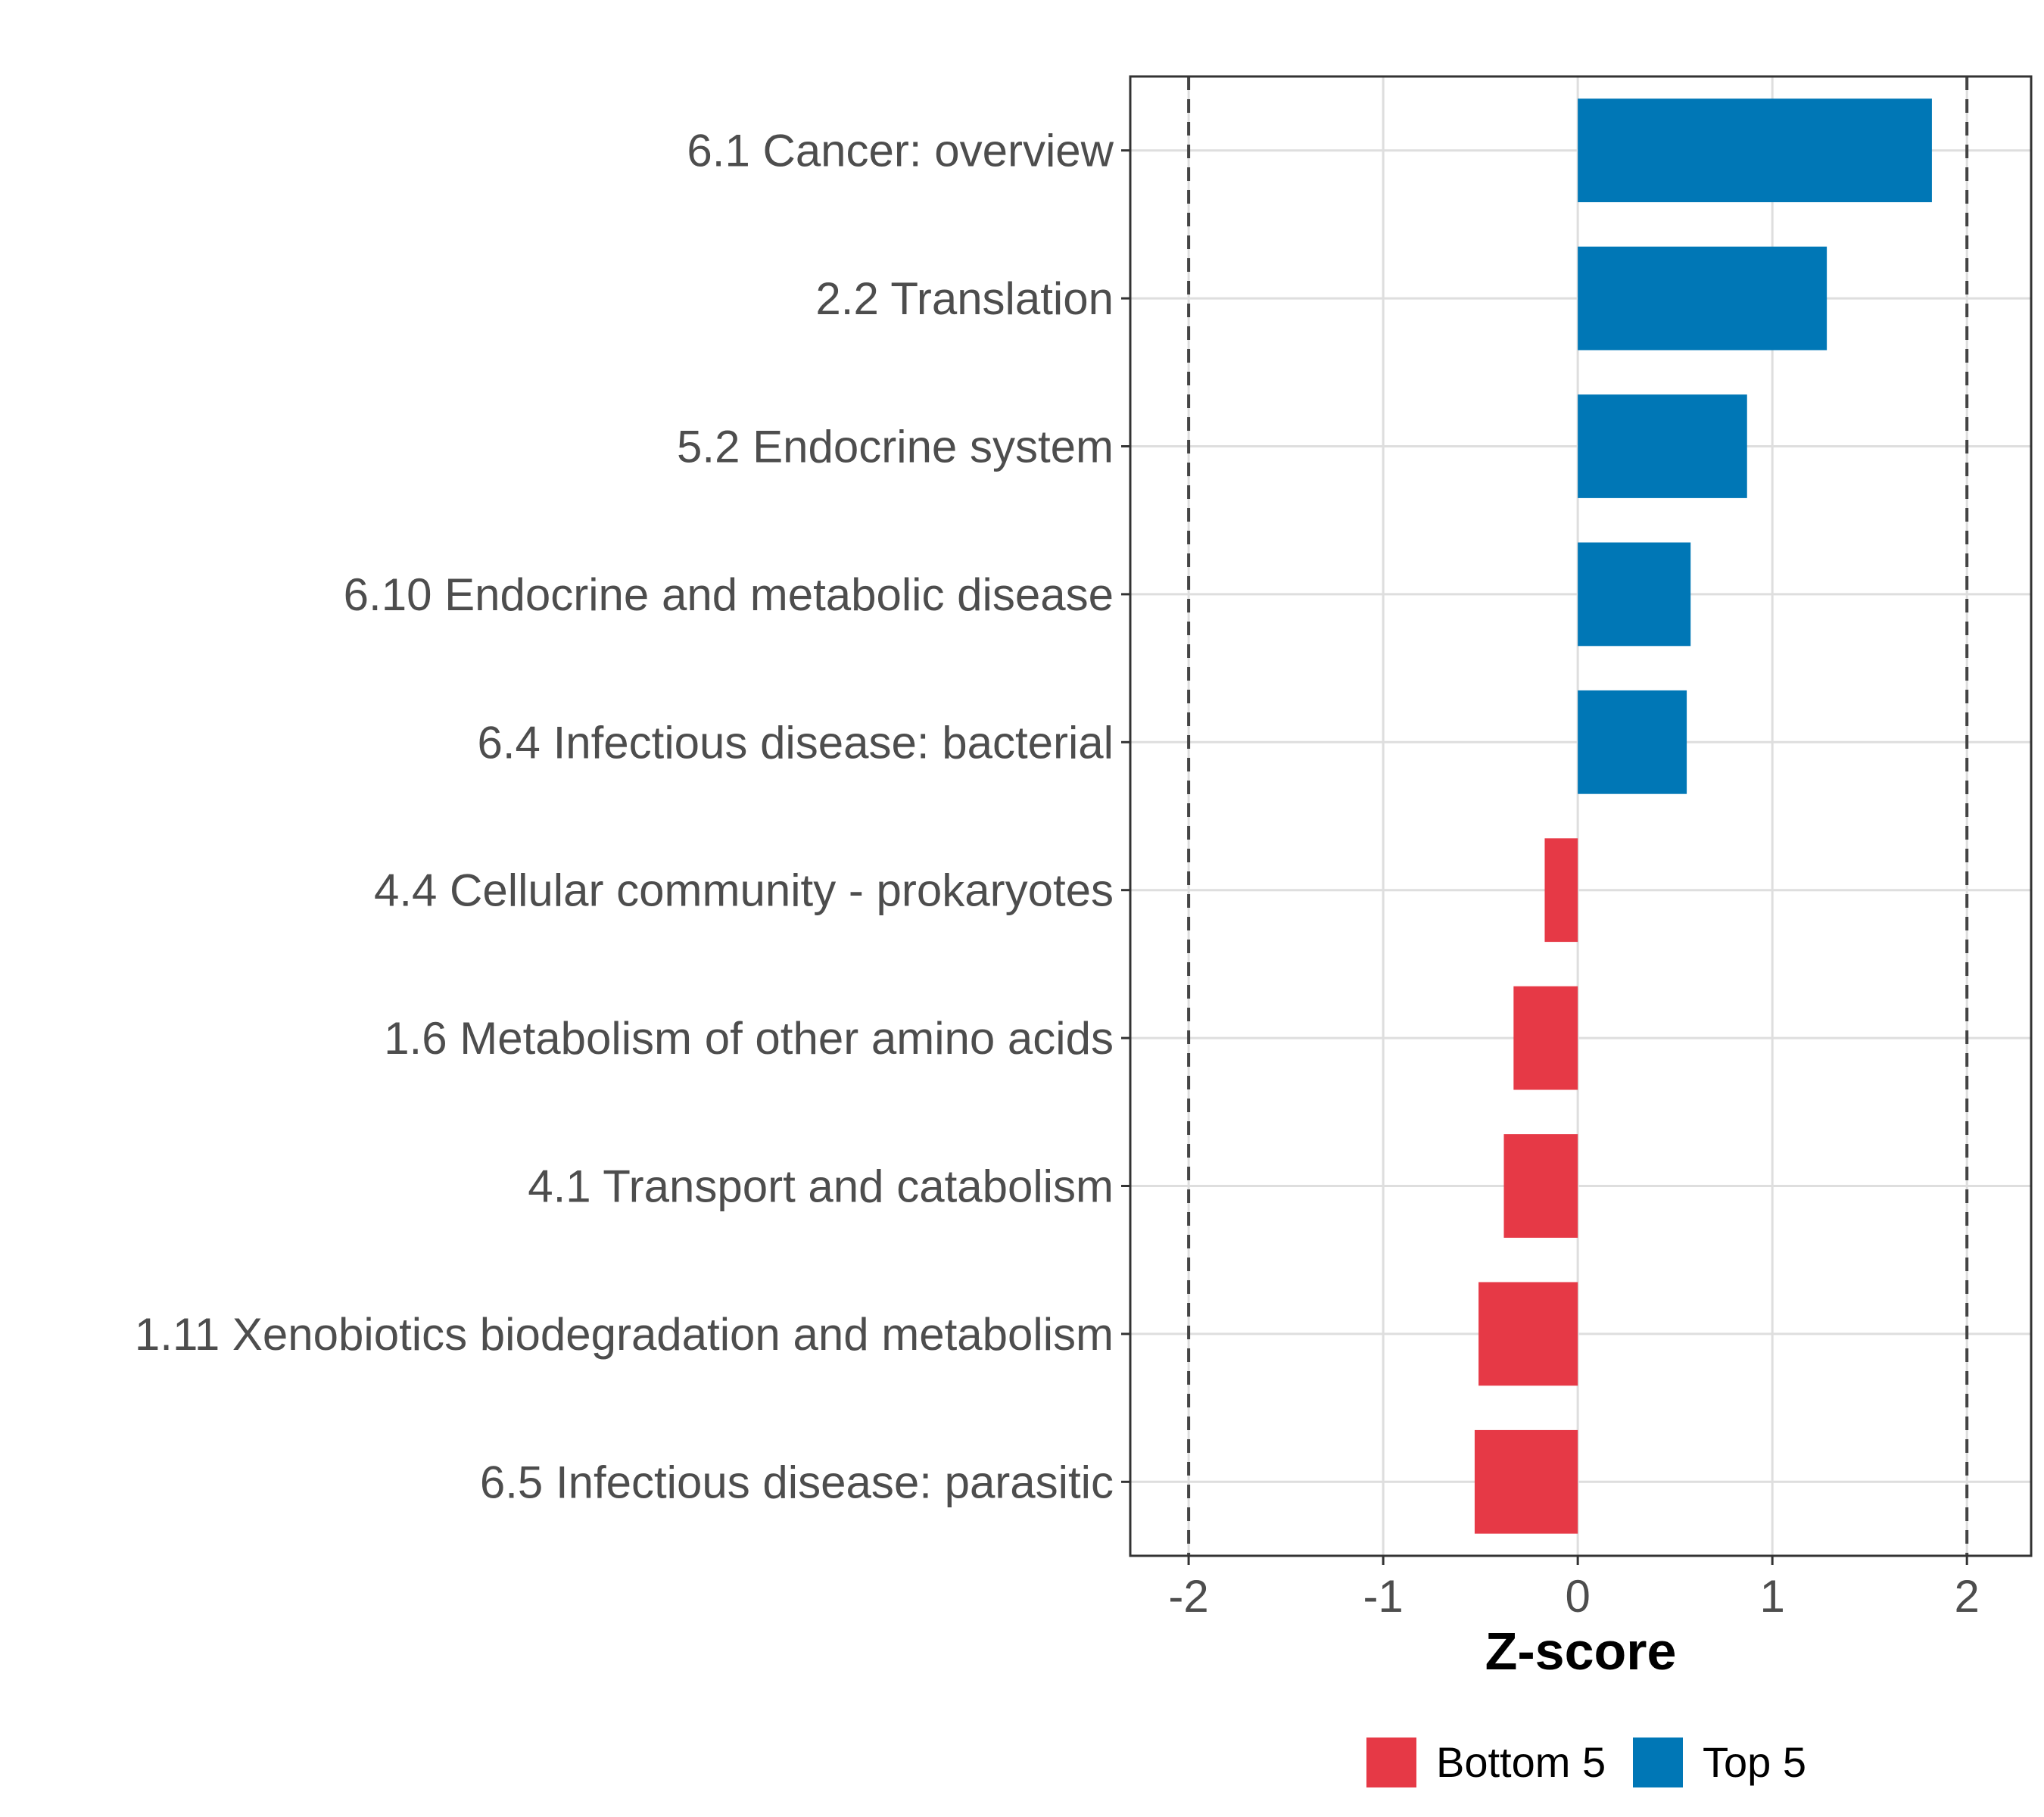  Describe the element at coordinates (821, 1186) in the screenshot. I see `y-tick-label: 4.1 Transport and catabolism` at that location.